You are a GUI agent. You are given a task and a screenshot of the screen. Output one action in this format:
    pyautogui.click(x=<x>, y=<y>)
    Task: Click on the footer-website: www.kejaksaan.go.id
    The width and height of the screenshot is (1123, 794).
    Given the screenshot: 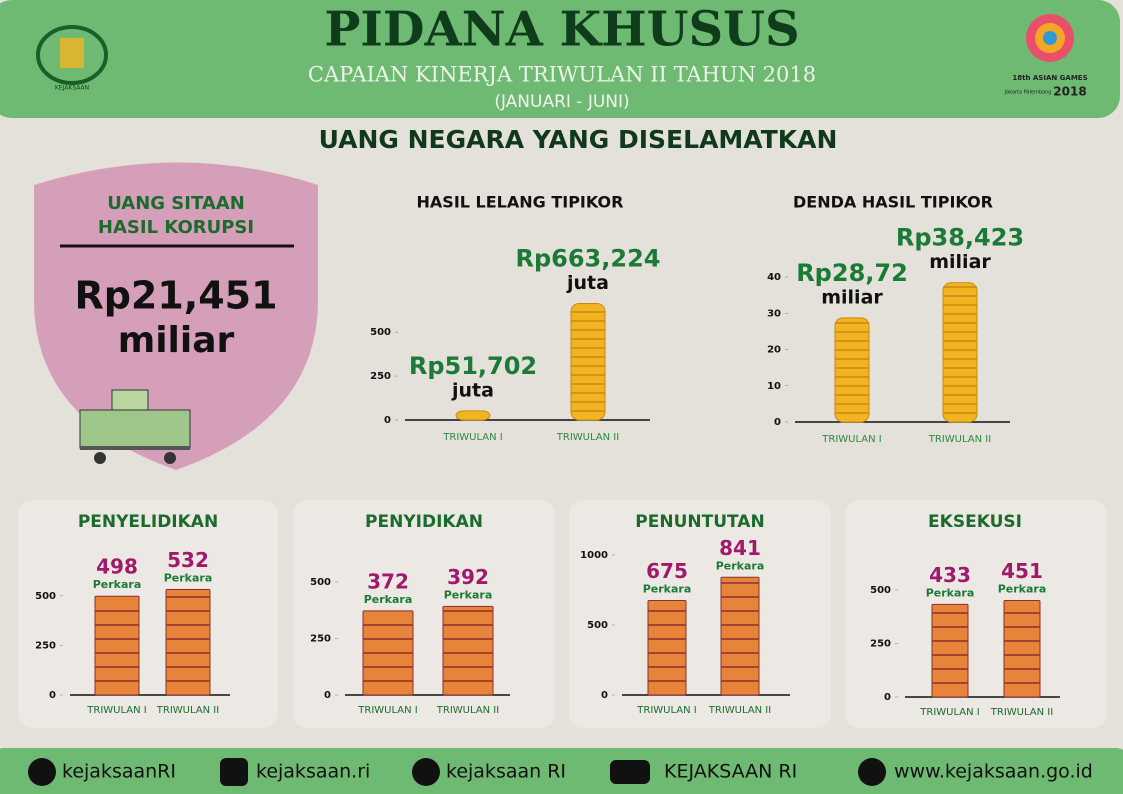 What is the action you would take?
    pyautogui.click(x=993, y=772)
    